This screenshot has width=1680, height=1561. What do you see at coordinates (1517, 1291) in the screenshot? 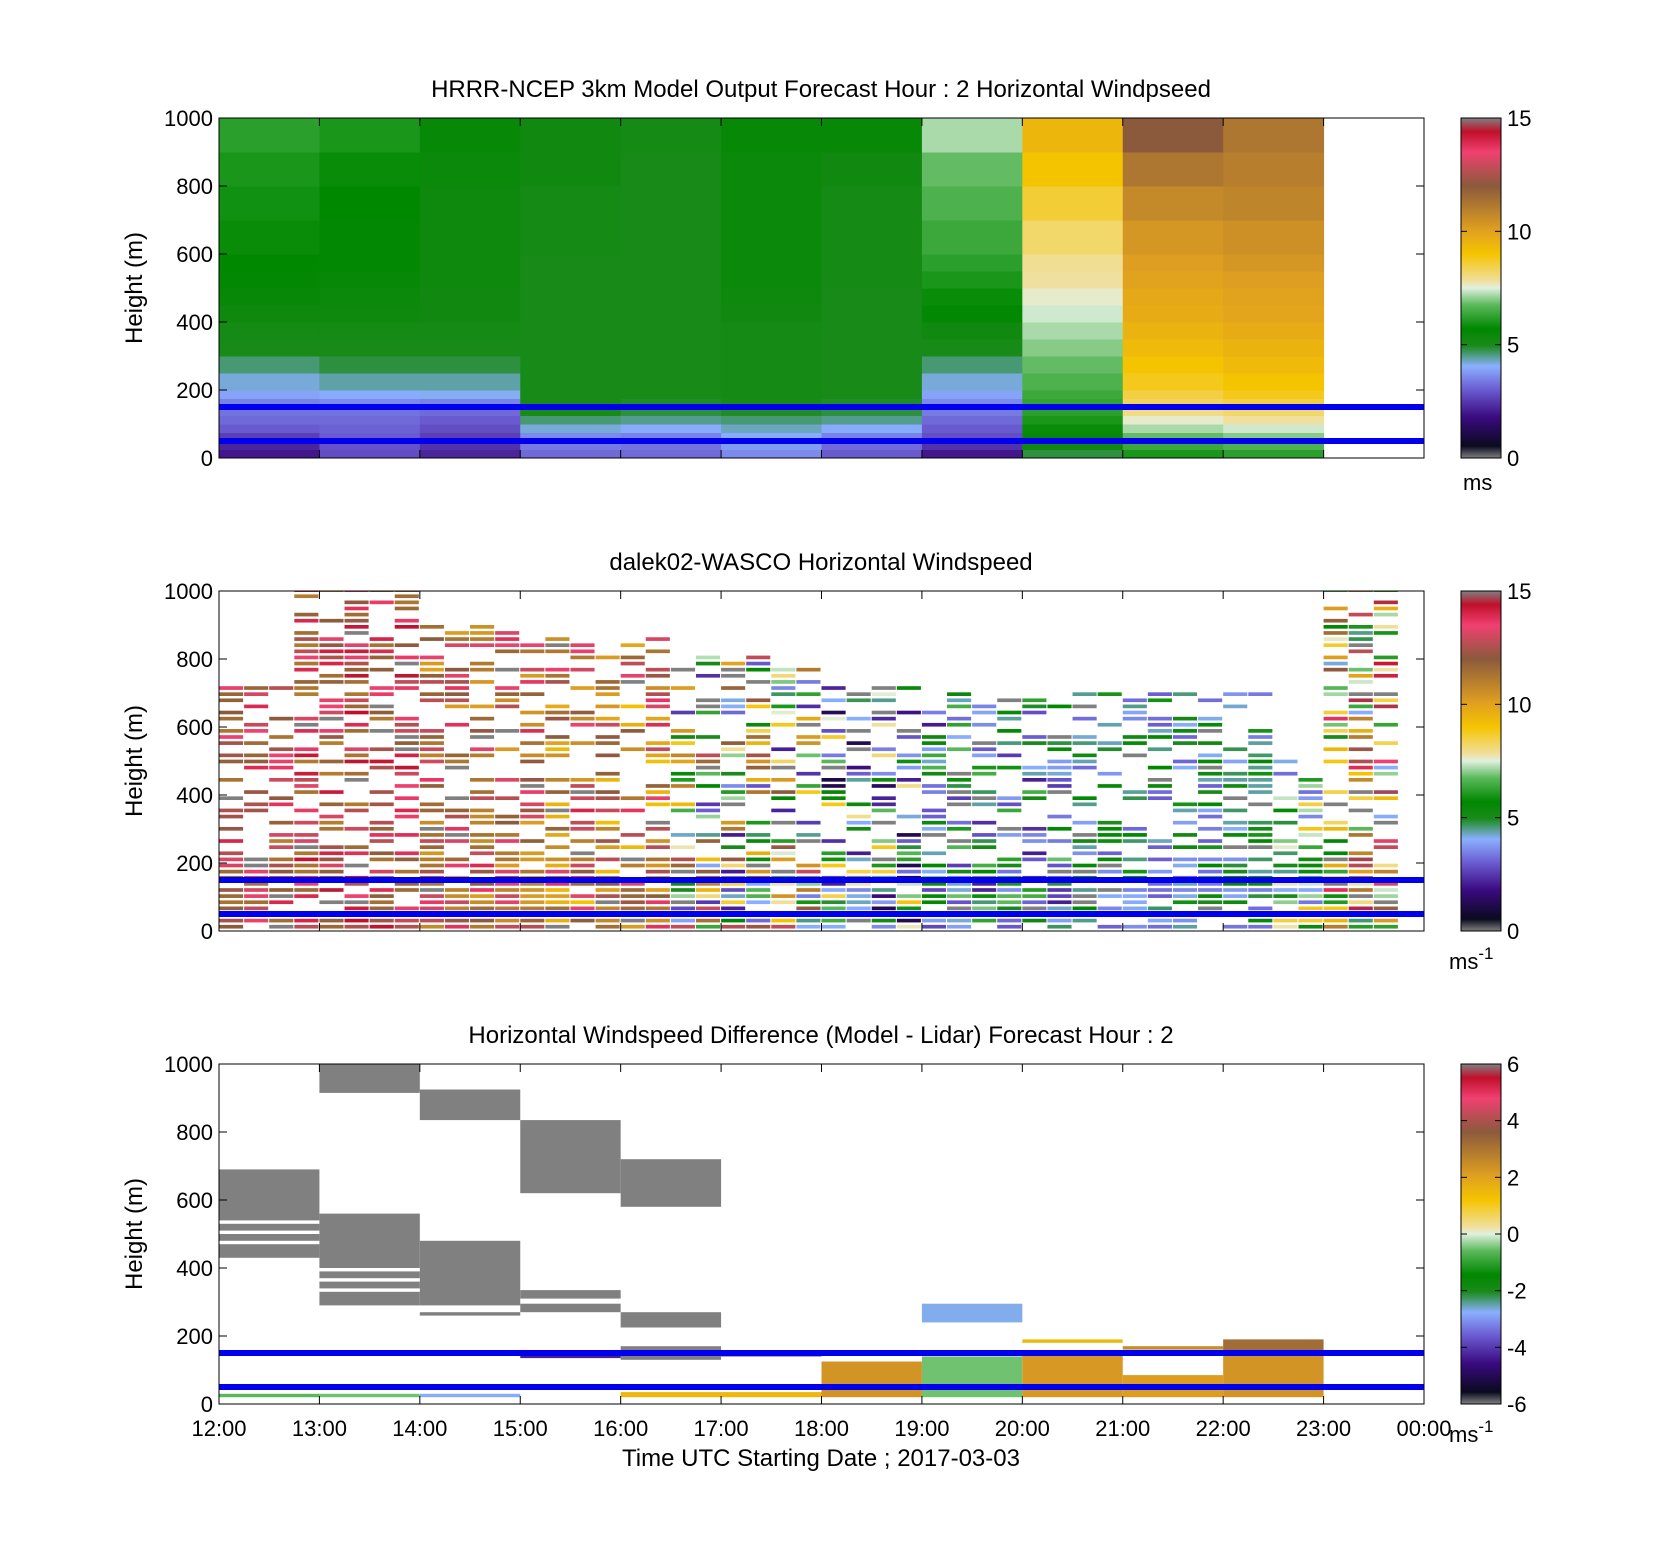
I see `colorbar-tick-label: -2` at bounding box center [1517, 1291].